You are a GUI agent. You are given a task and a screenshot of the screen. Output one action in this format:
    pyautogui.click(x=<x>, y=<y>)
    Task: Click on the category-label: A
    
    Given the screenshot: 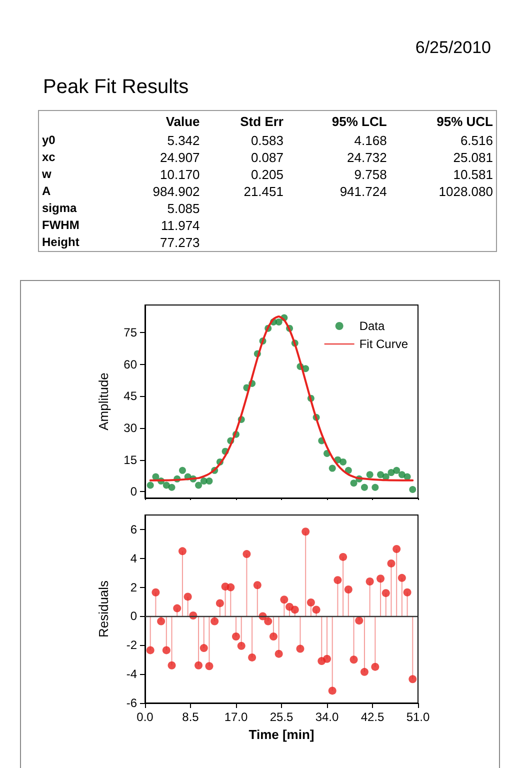 What is the action you would take?
    pyautogui.click(x=46, y=191)
    